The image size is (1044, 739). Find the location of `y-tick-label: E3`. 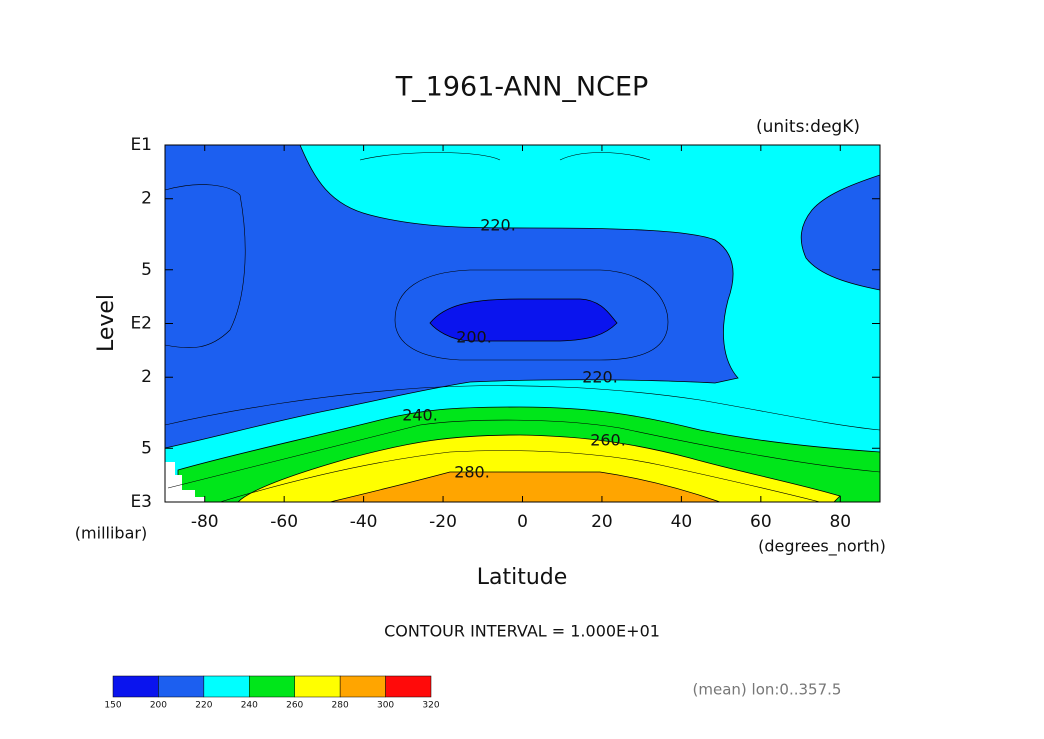

y-tick-label: E3 is located at coordinates (141, 502).